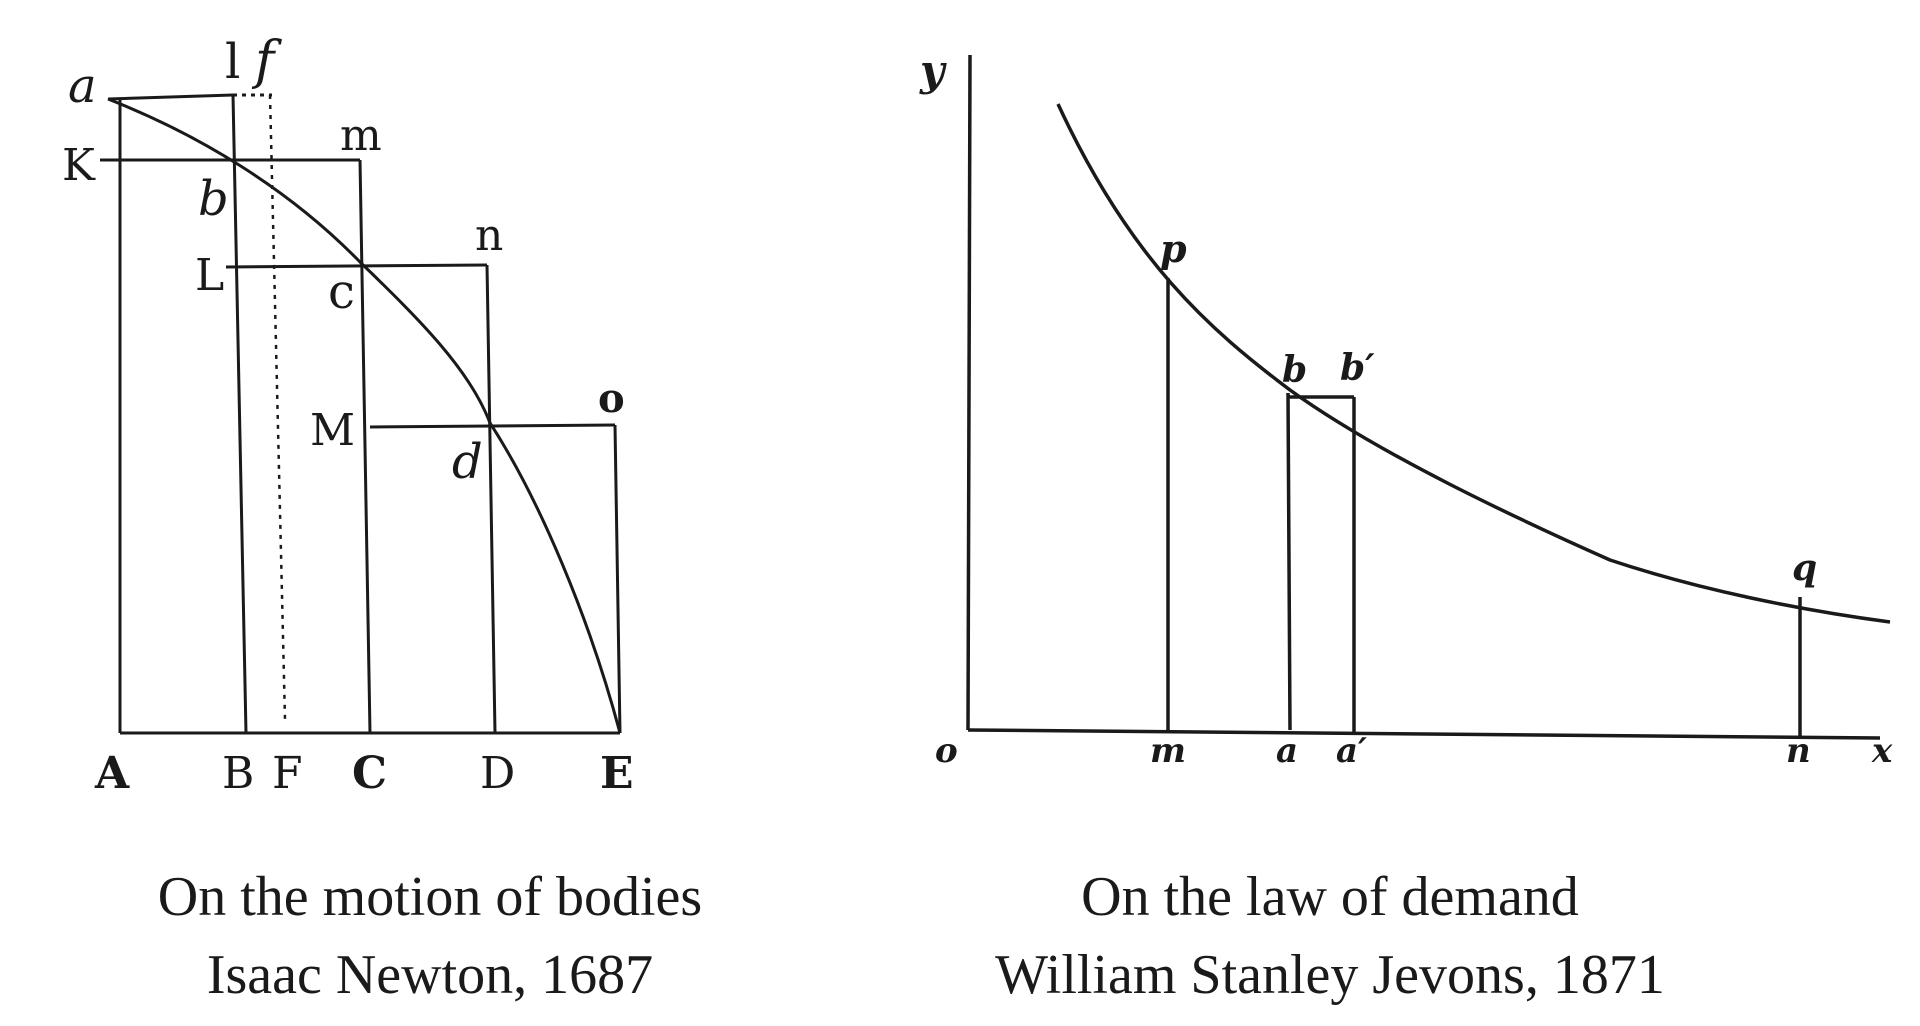 This screenshot has height=1026, width=1920. I want to click on jevons-label-m: m, so click(1168, 751).